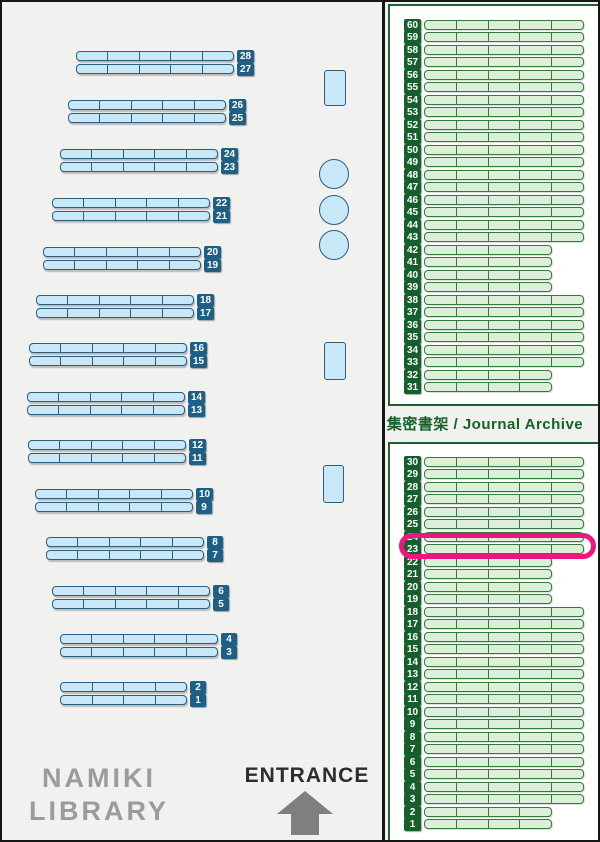 The height and width of the screenshot is (842, 600). What do you see at coordinates (494, 137) in the screenshot?
I see `shelf-row-51: 51` at bounding box center [494, 137].